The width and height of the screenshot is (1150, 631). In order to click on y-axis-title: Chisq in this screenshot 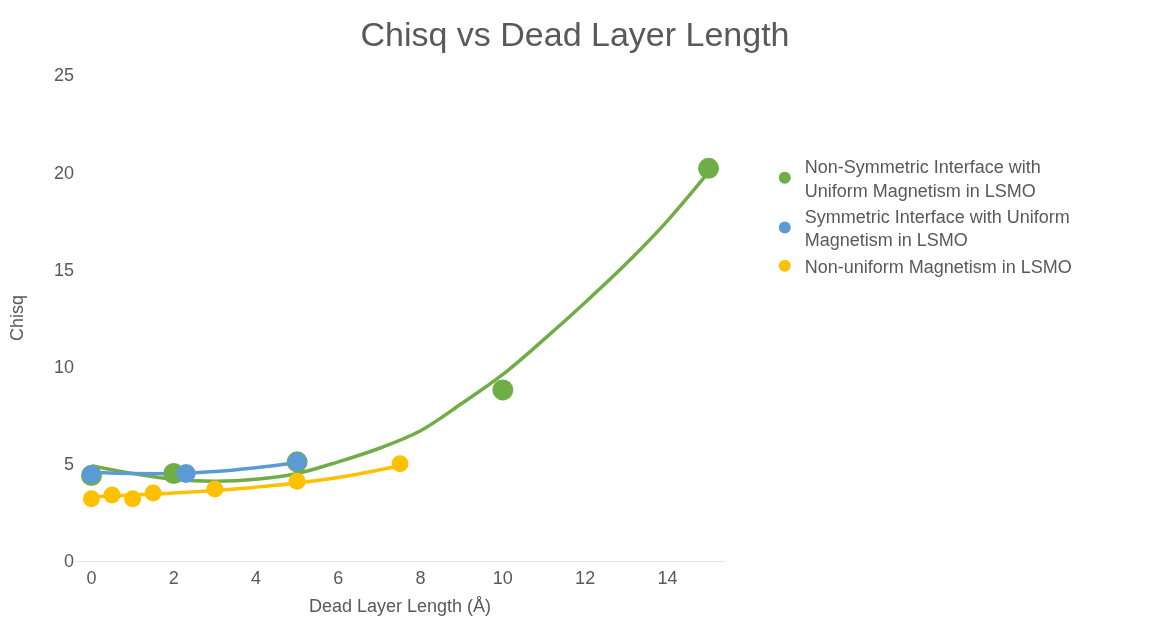, I will do `click(17, 318)`.